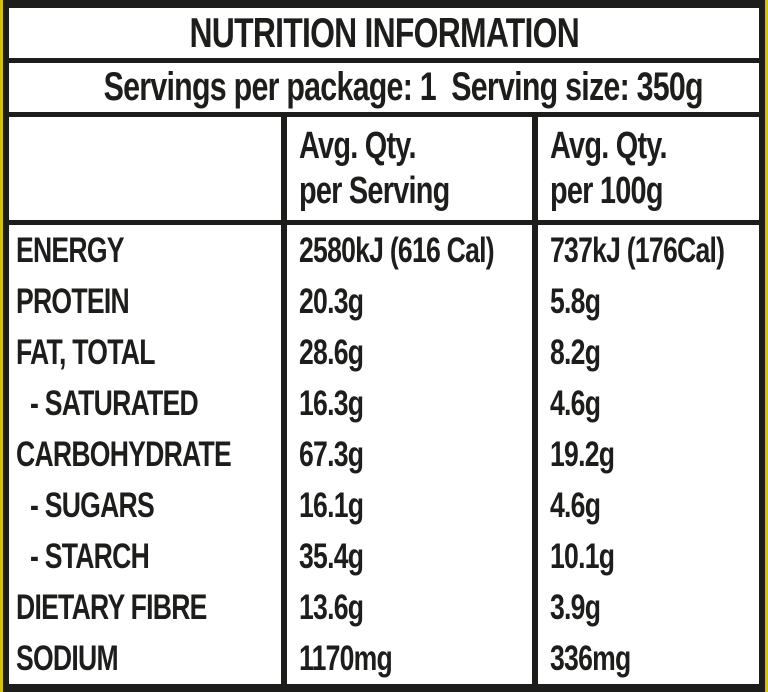 The width and height of the screenshot is (768, 692). Describe the element at coordinates (645, 301) in the screenshot. I see `per-100g-value-cell: 5.8g` at that location.